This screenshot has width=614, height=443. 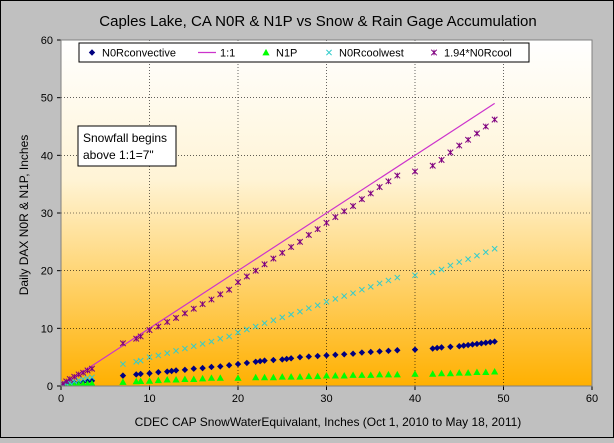 I want to click on legend-swatch-1-94-n0rcool, so click(x=434, y=52).